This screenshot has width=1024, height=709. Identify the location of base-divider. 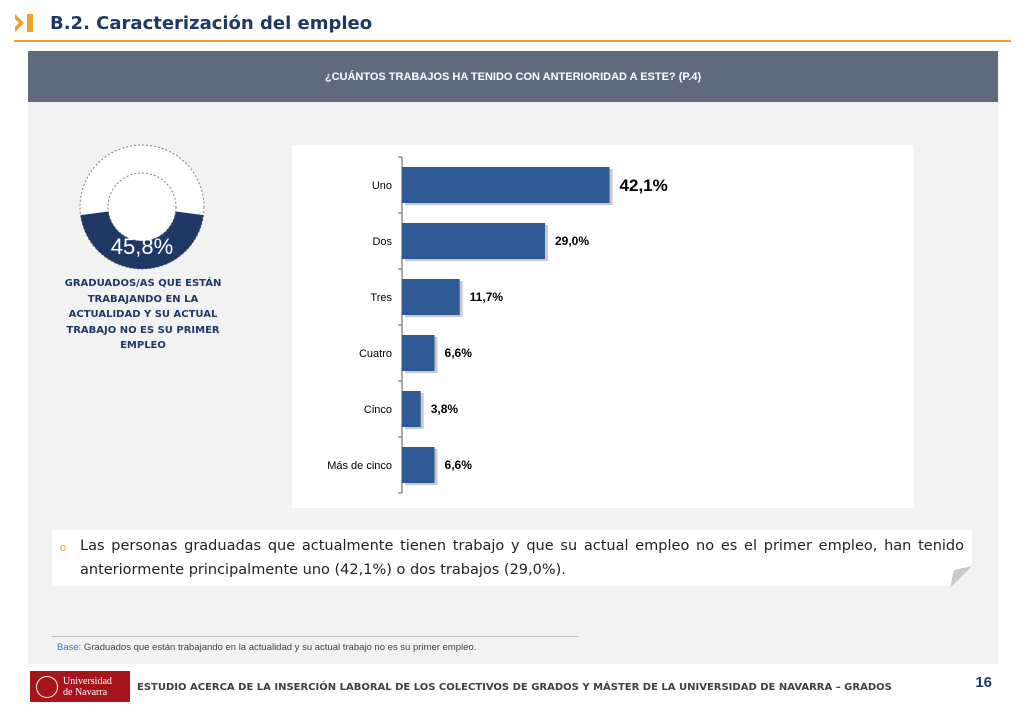
(315, 636).